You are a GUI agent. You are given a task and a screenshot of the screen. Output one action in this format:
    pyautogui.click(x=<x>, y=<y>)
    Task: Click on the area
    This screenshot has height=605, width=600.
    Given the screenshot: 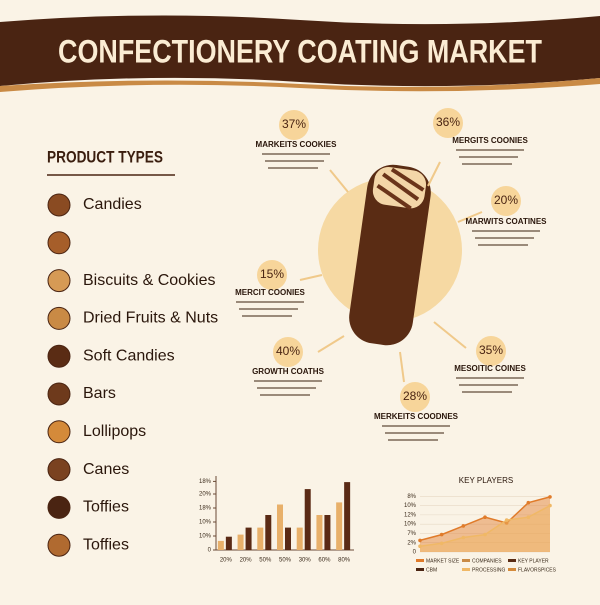 What is the action you would take?
    pyautogui.click(x=485, y=524)
    